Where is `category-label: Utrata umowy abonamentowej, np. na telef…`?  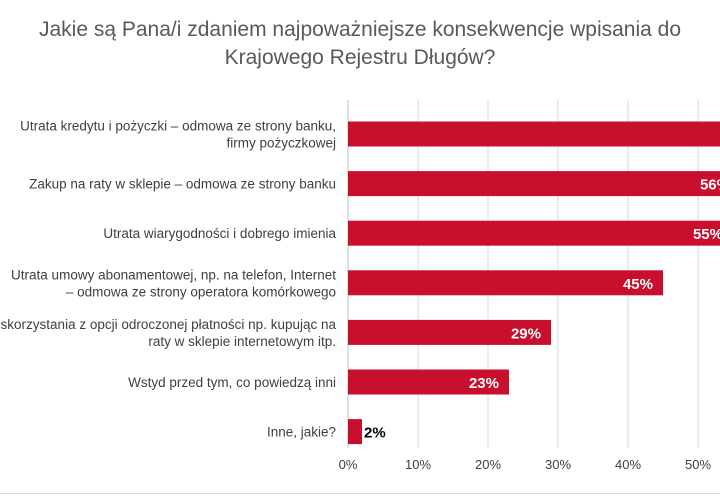
category-label: Utrata umowy abonamentowej, np. na telef… is located at coordinates (173, 283).